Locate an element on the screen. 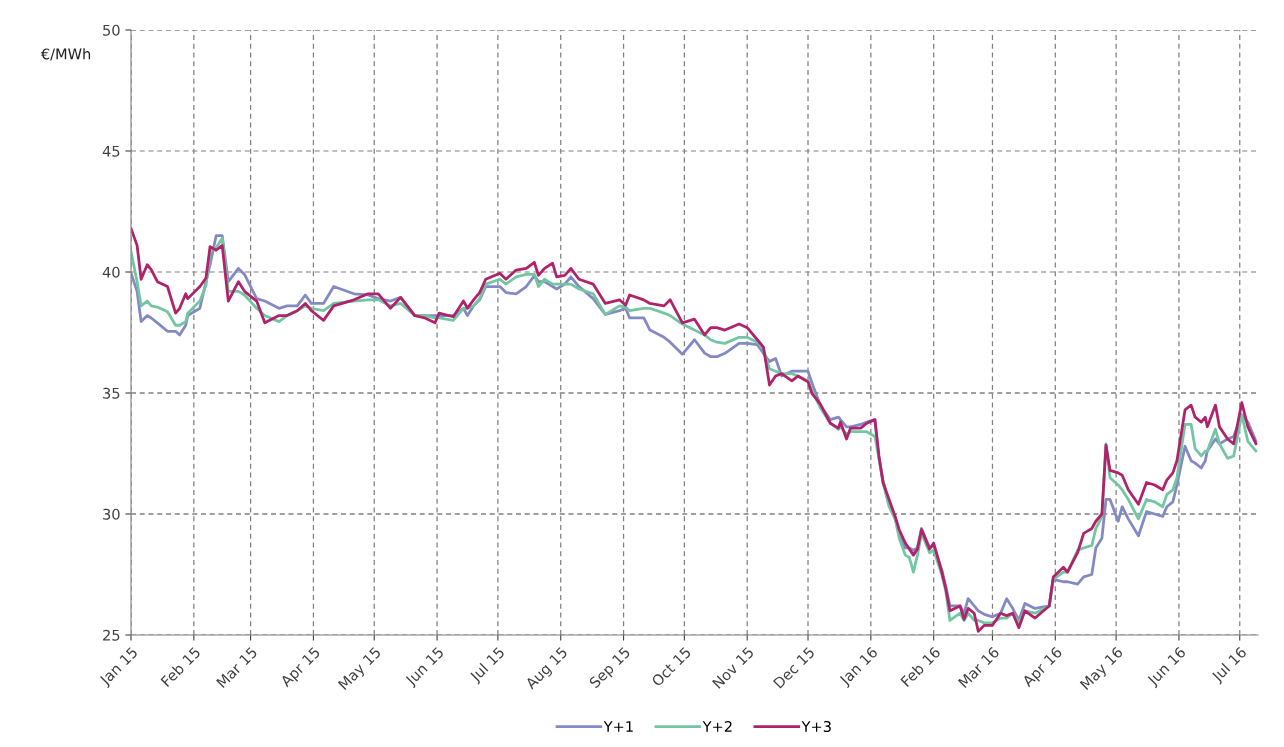  x-tick-label: Apr 15 is located at coordinates (301, 668).